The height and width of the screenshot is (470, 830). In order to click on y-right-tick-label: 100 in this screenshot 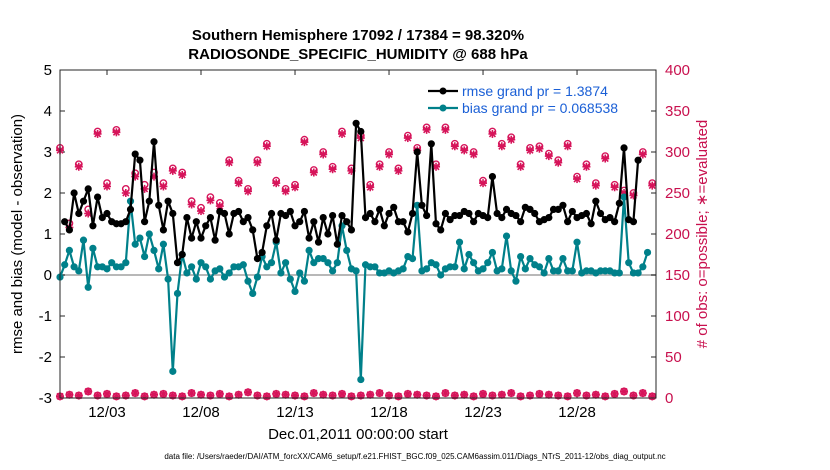, I will do `click(677, 316)`.